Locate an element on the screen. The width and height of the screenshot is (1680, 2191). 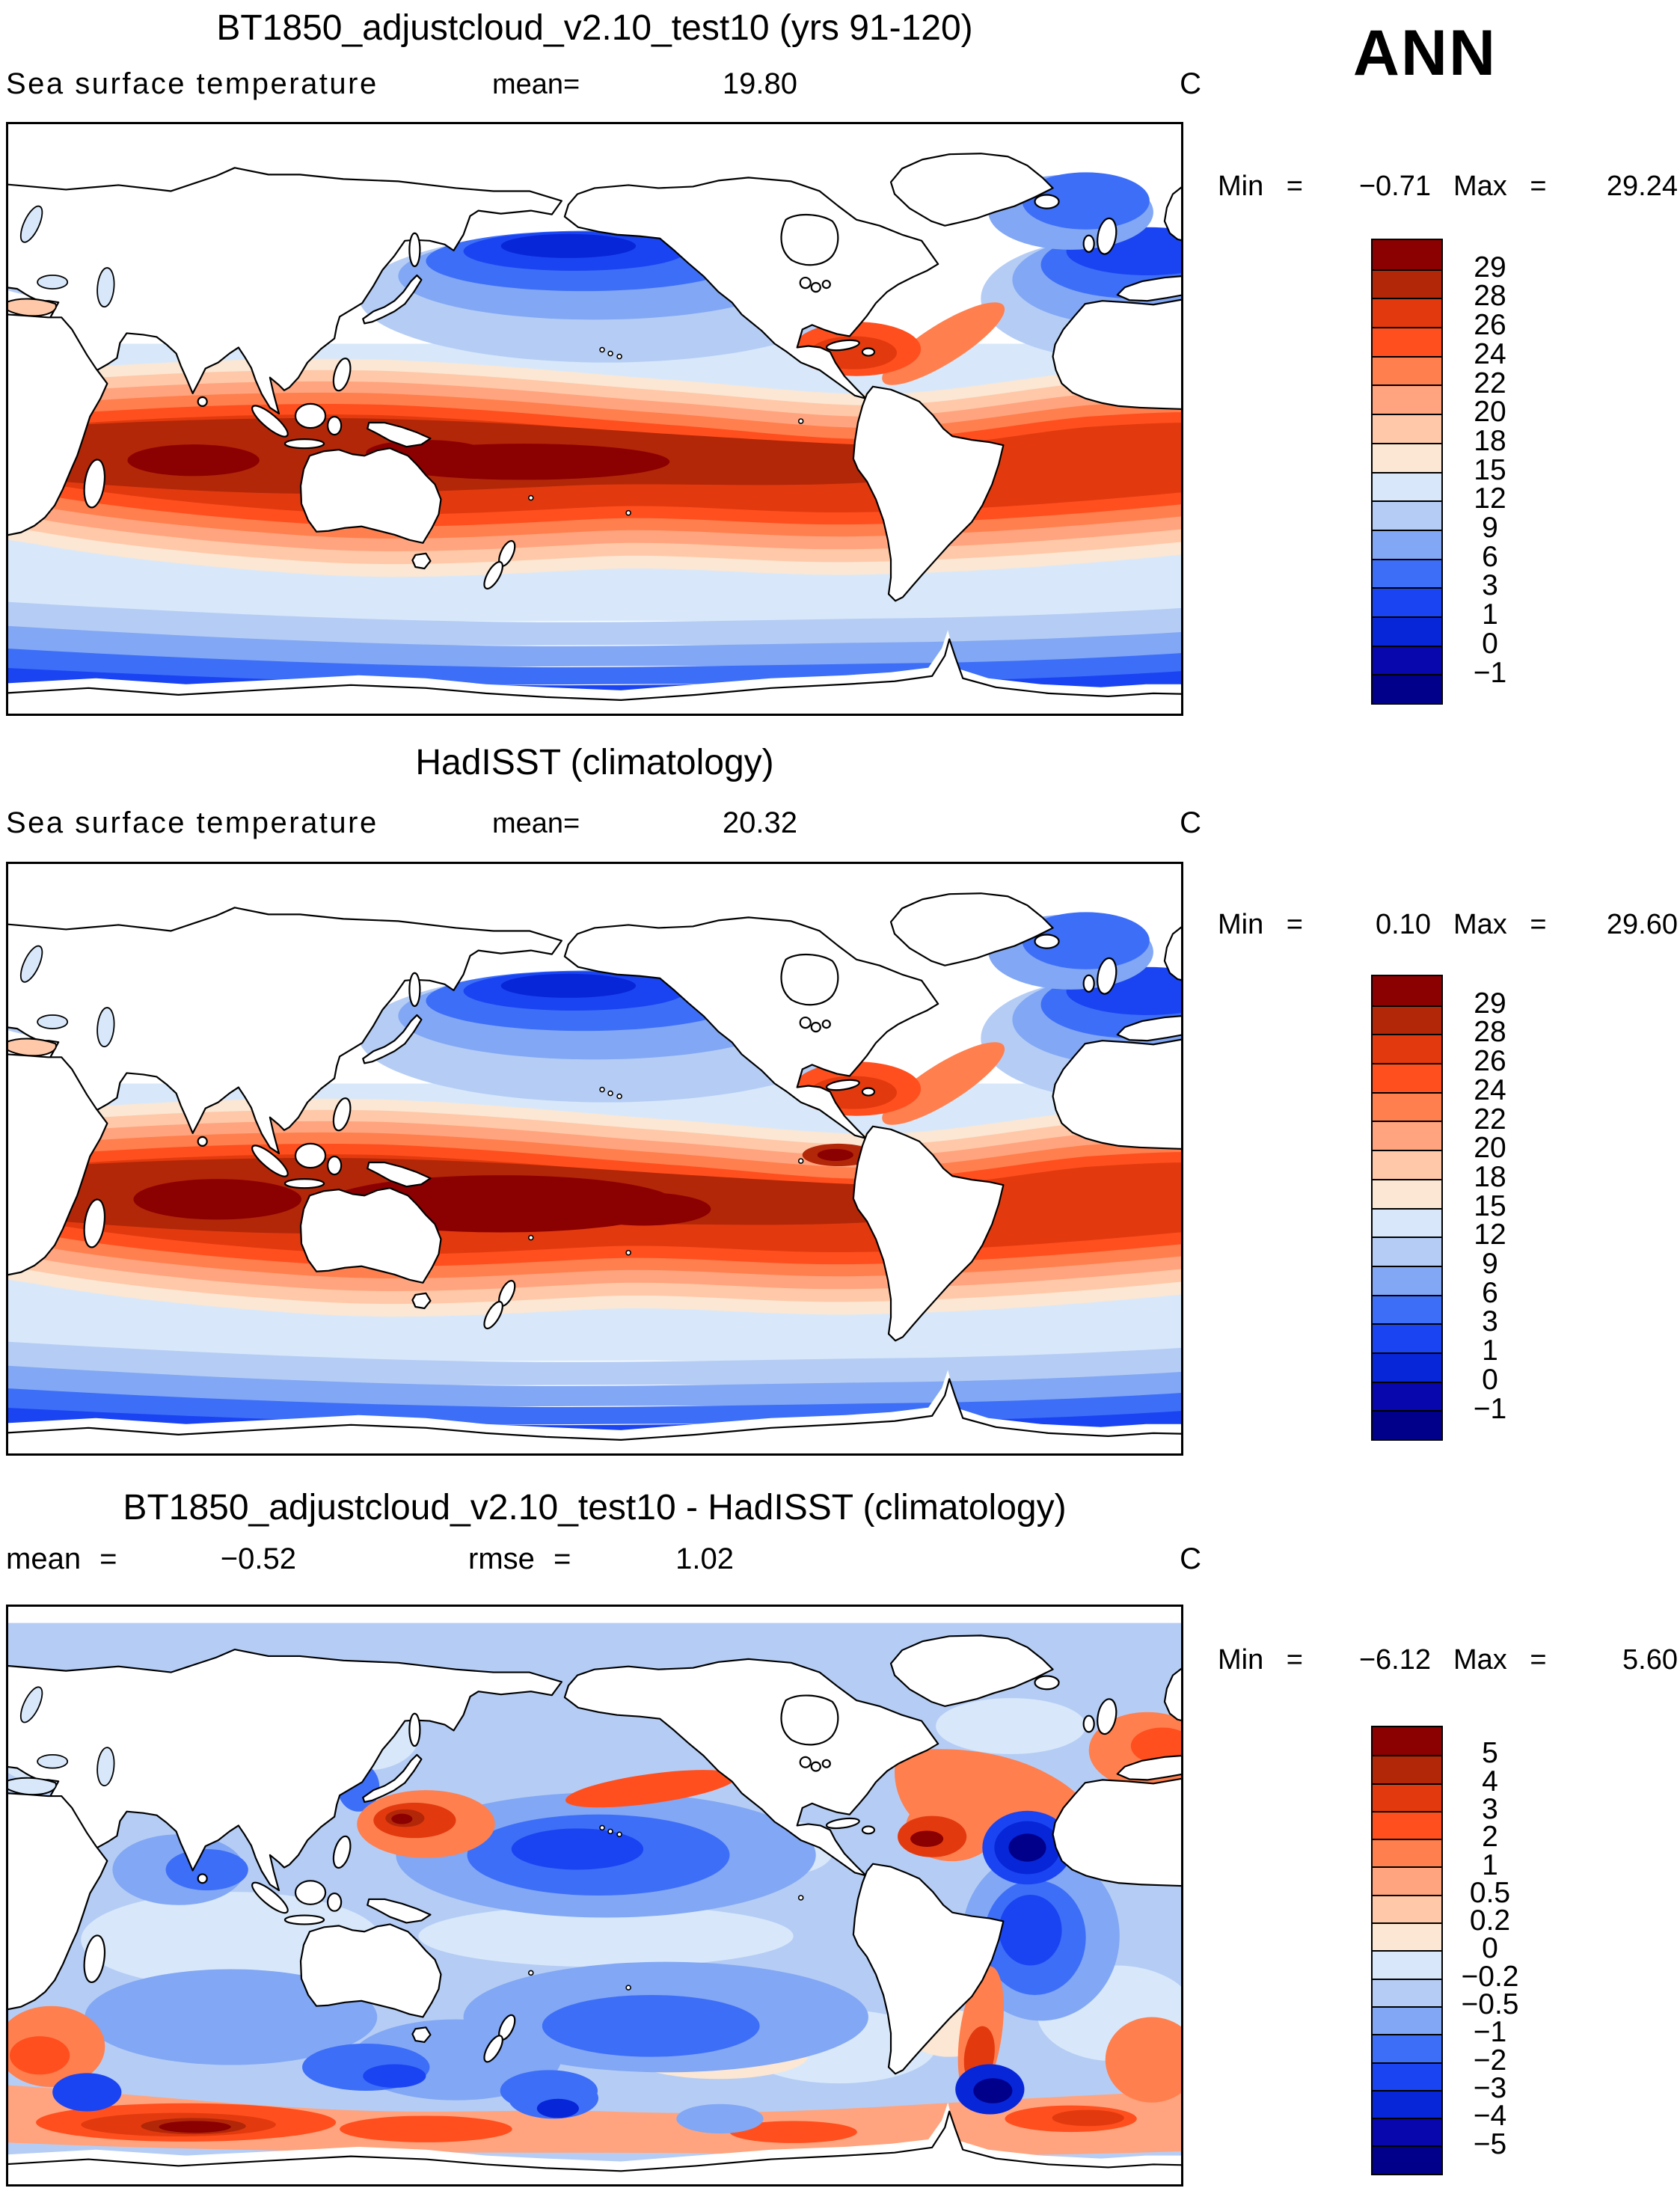
panel1-minmax: Min = −0.71 Max = 29.24 is located at coordinates (1449, 188).